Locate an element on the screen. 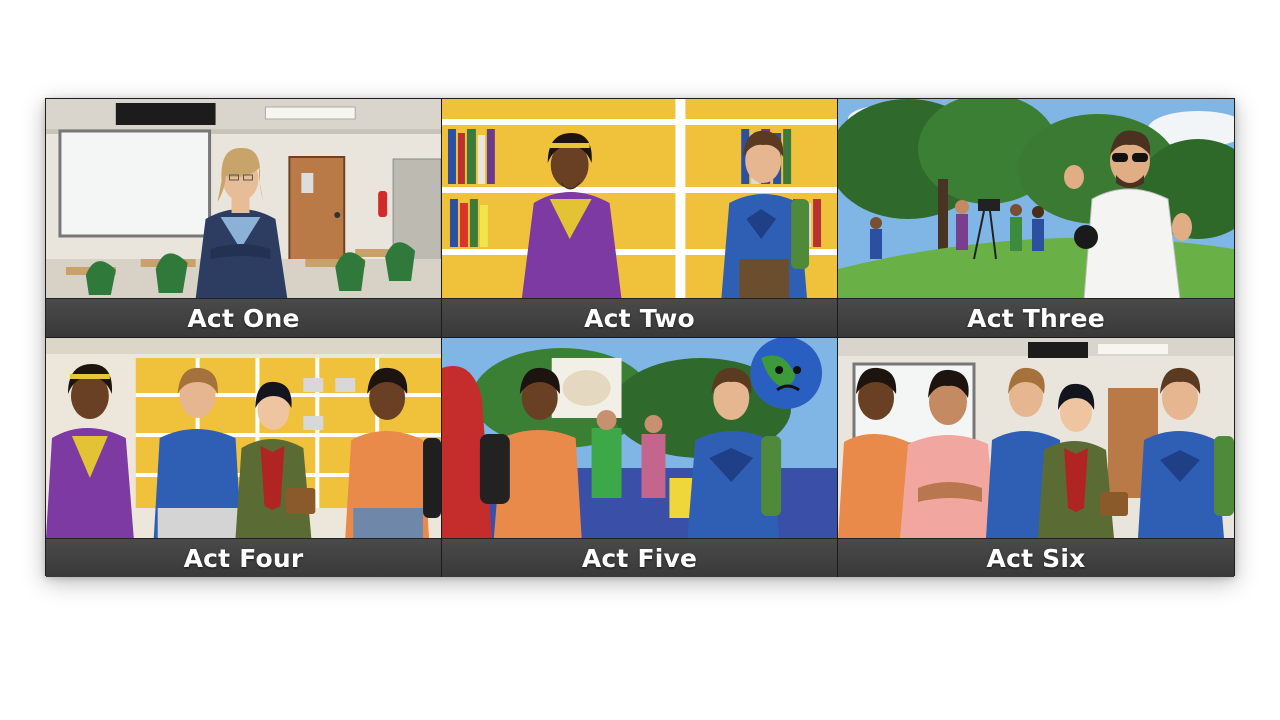 This screenshot has width=1280, height=720. act-caption: Act One is located at coordinates (243, 317).